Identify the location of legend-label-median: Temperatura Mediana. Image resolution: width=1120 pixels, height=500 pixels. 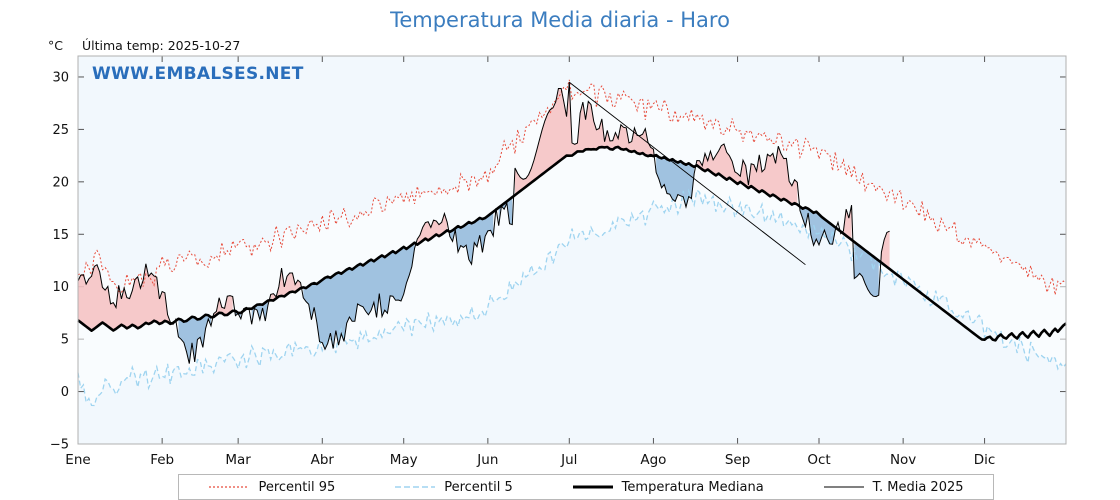
(692, 487).